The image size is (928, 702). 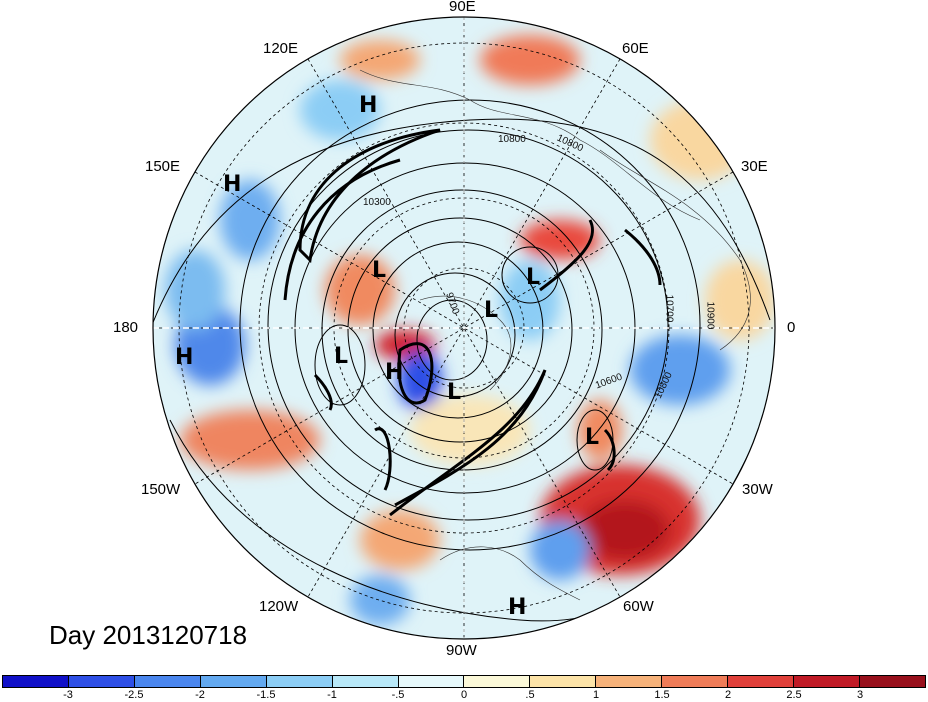 I want to click on lon-label-90w: 90W, so click(x=461, y=650).